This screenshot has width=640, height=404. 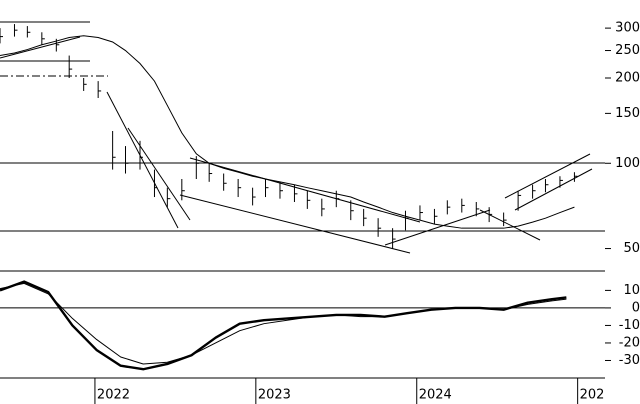 I want to click on y-tick-label: 200, so click(x=627, y=77).